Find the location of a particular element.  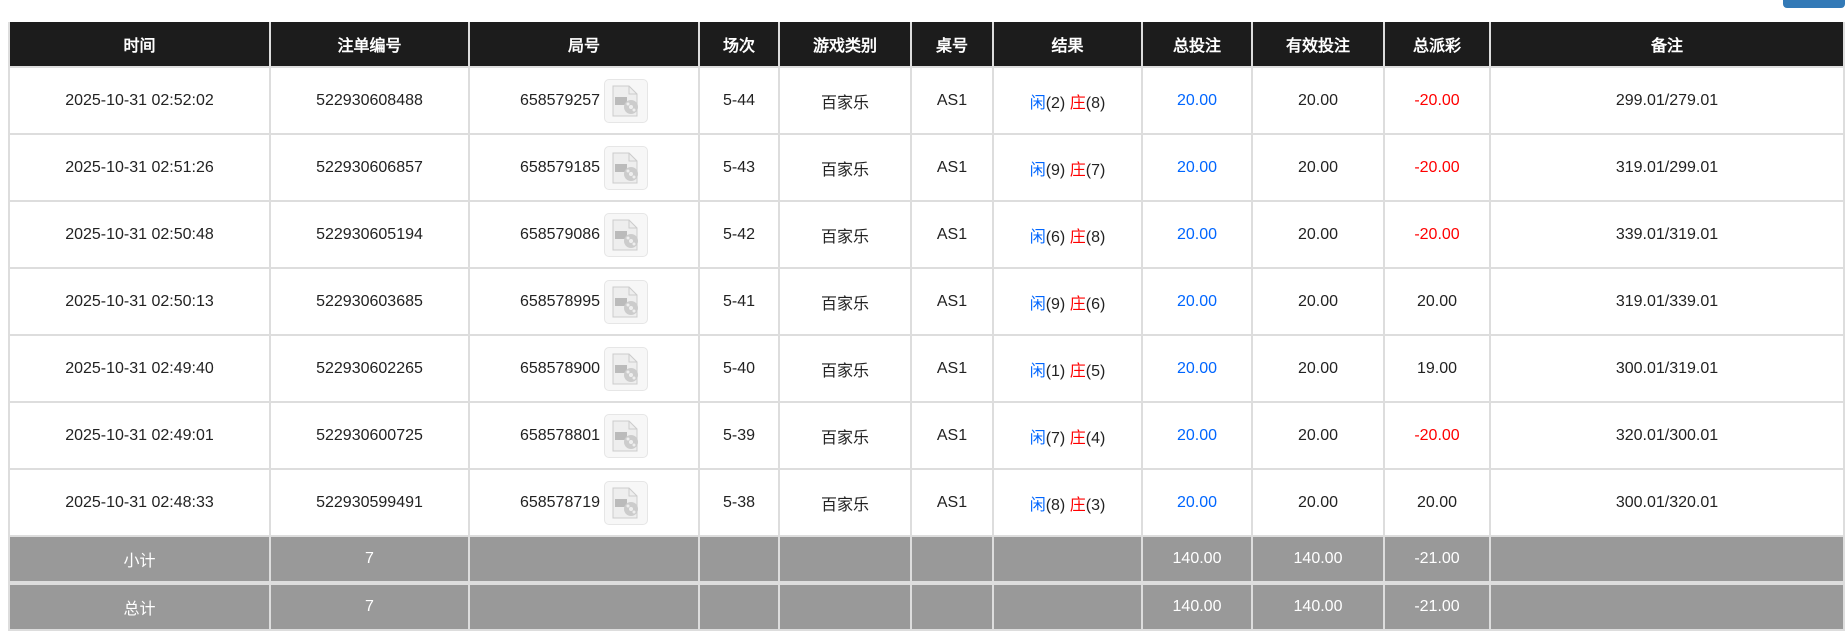

round-cell: 658578995 is located at coordinates (584, 301).